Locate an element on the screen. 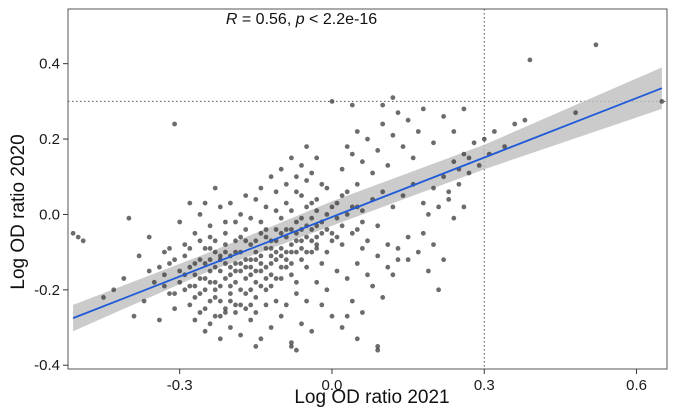  y-tick-label: -0.2 is located at coordinates (47, 290).